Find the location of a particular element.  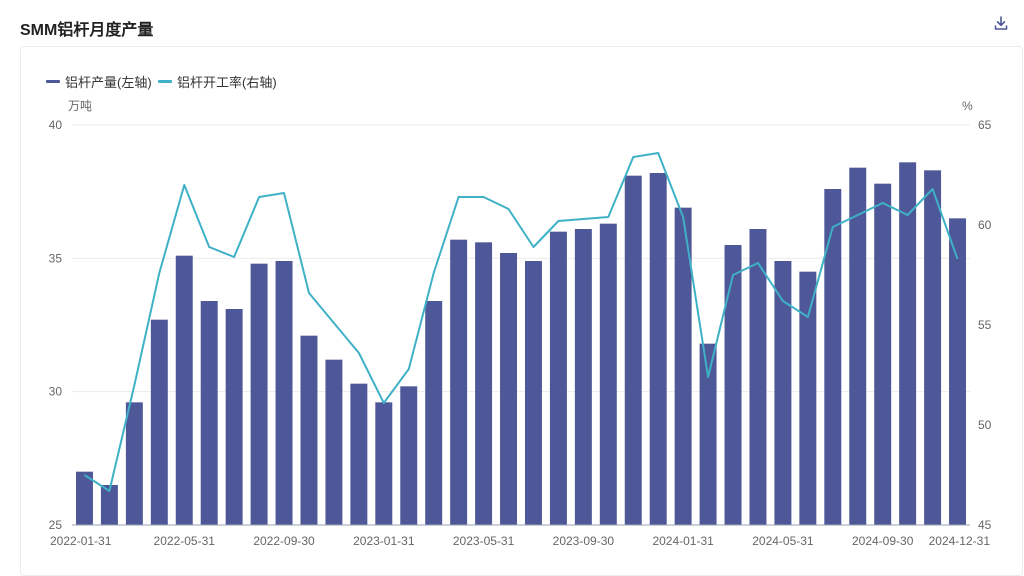

x-tick-label: 2024-12-31 is located at coordinates (960, 541).